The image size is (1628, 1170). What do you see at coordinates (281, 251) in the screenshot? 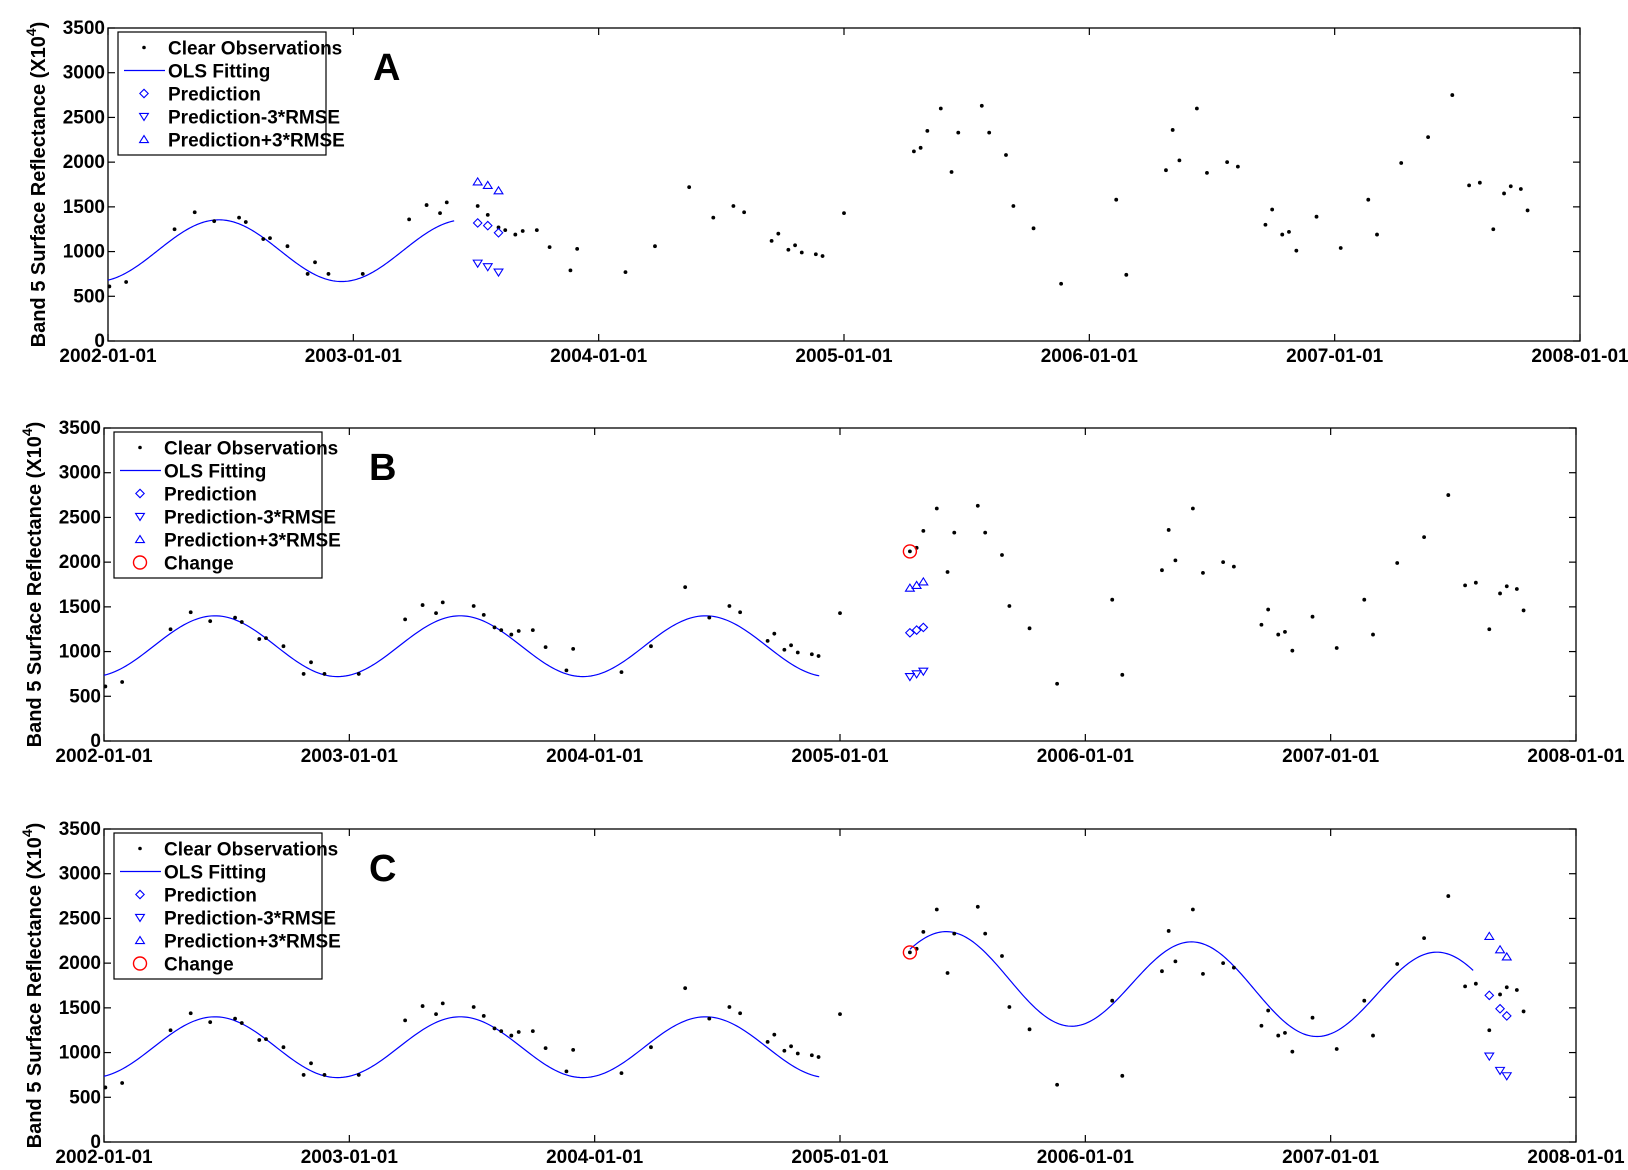
I see `ols-fit-line` at bounding box center [281, 251].